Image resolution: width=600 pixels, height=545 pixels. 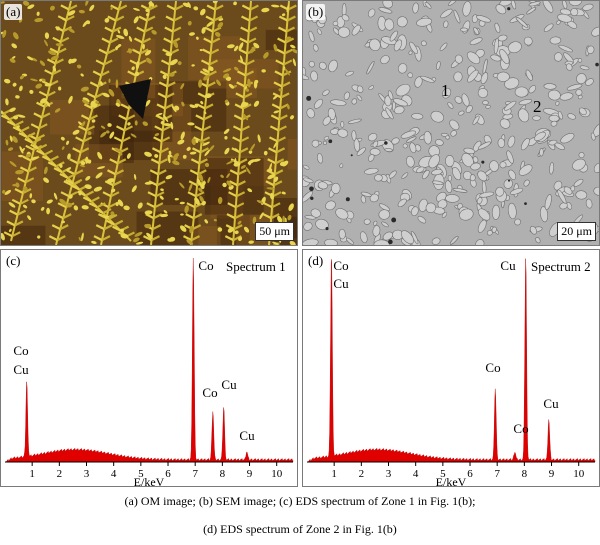 What do you see at coordinates (576, 231) in the screenshot?
I see `scale-bar-b: 20 μm` at bounding box center [576, 231].